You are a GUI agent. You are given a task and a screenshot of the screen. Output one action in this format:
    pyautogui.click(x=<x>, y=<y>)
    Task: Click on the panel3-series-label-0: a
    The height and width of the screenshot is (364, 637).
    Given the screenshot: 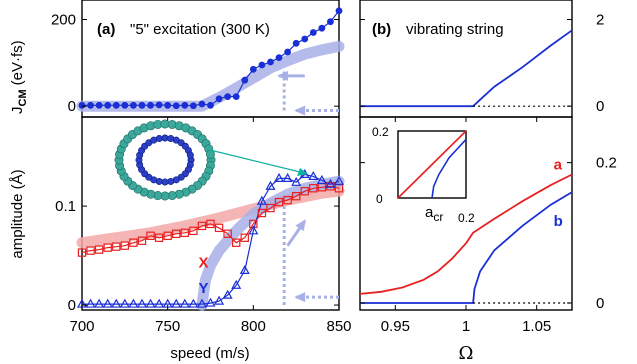 What is the action you would take?
    pyautogui.click(x=558, y=165)
    